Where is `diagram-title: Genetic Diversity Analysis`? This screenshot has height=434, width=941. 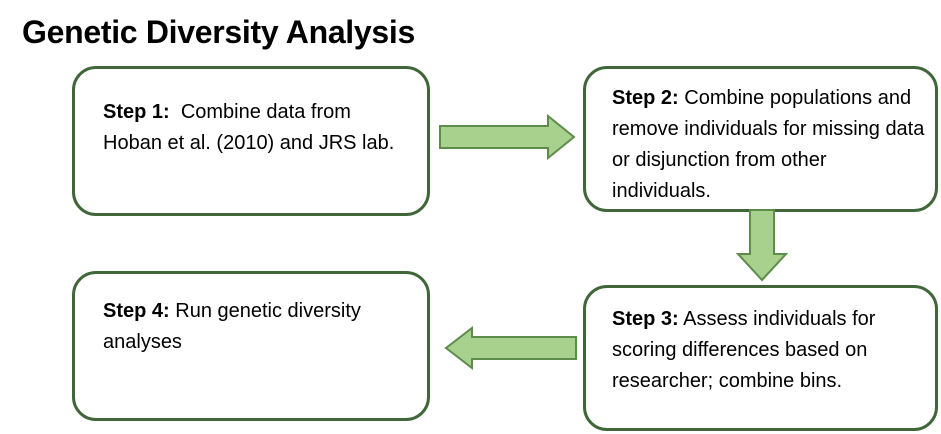
diagram-title: Genetic Diversity Analysis is located at coordinates (218, 32).